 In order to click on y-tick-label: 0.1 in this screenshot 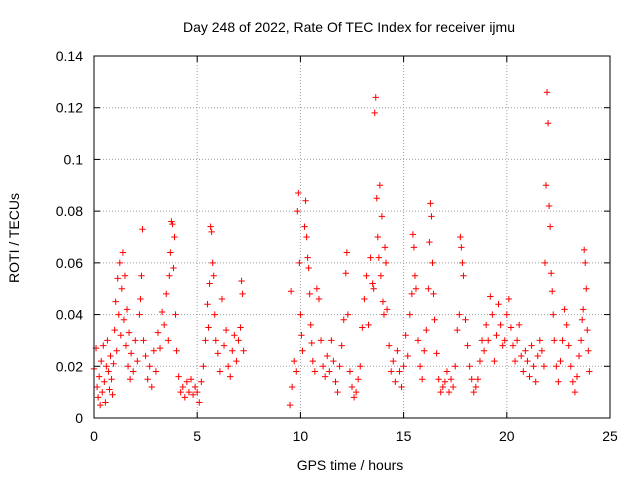, I will do `click(74, 159)`.